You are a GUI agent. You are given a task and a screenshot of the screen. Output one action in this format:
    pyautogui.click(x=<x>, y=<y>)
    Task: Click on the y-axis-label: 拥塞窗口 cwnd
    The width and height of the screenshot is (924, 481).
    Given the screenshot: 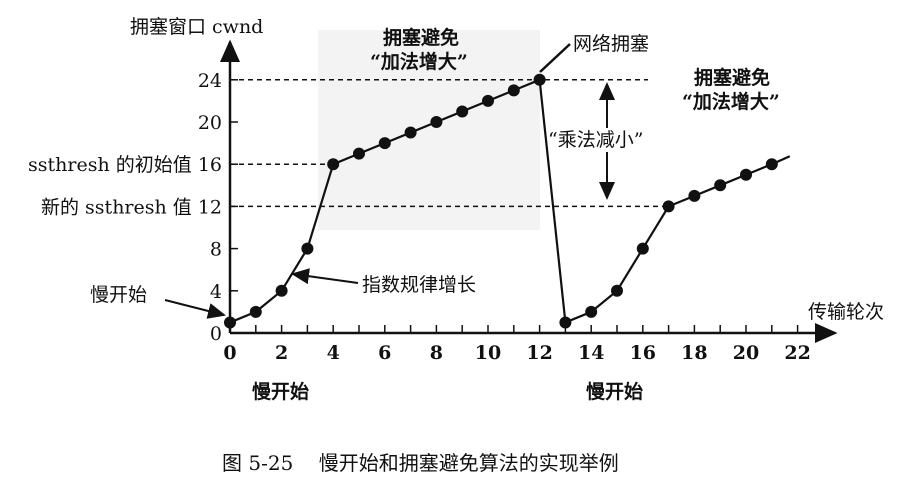 What is the action you would take?
    pyautogui.click(x=196, y=27)
    